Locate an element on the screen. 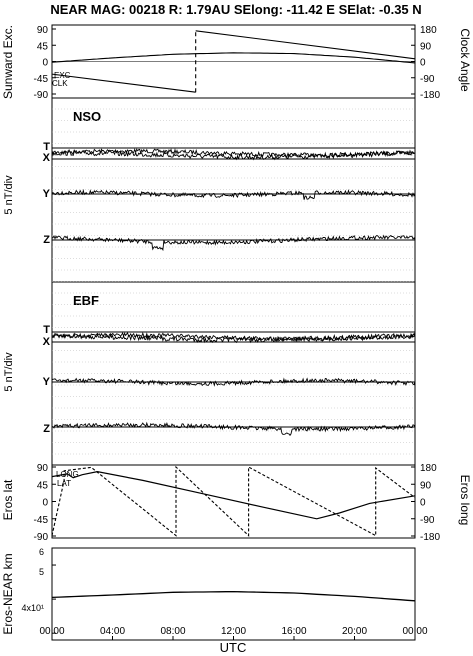  dist-tick-5: 5 is located at coordinates (41, 572).